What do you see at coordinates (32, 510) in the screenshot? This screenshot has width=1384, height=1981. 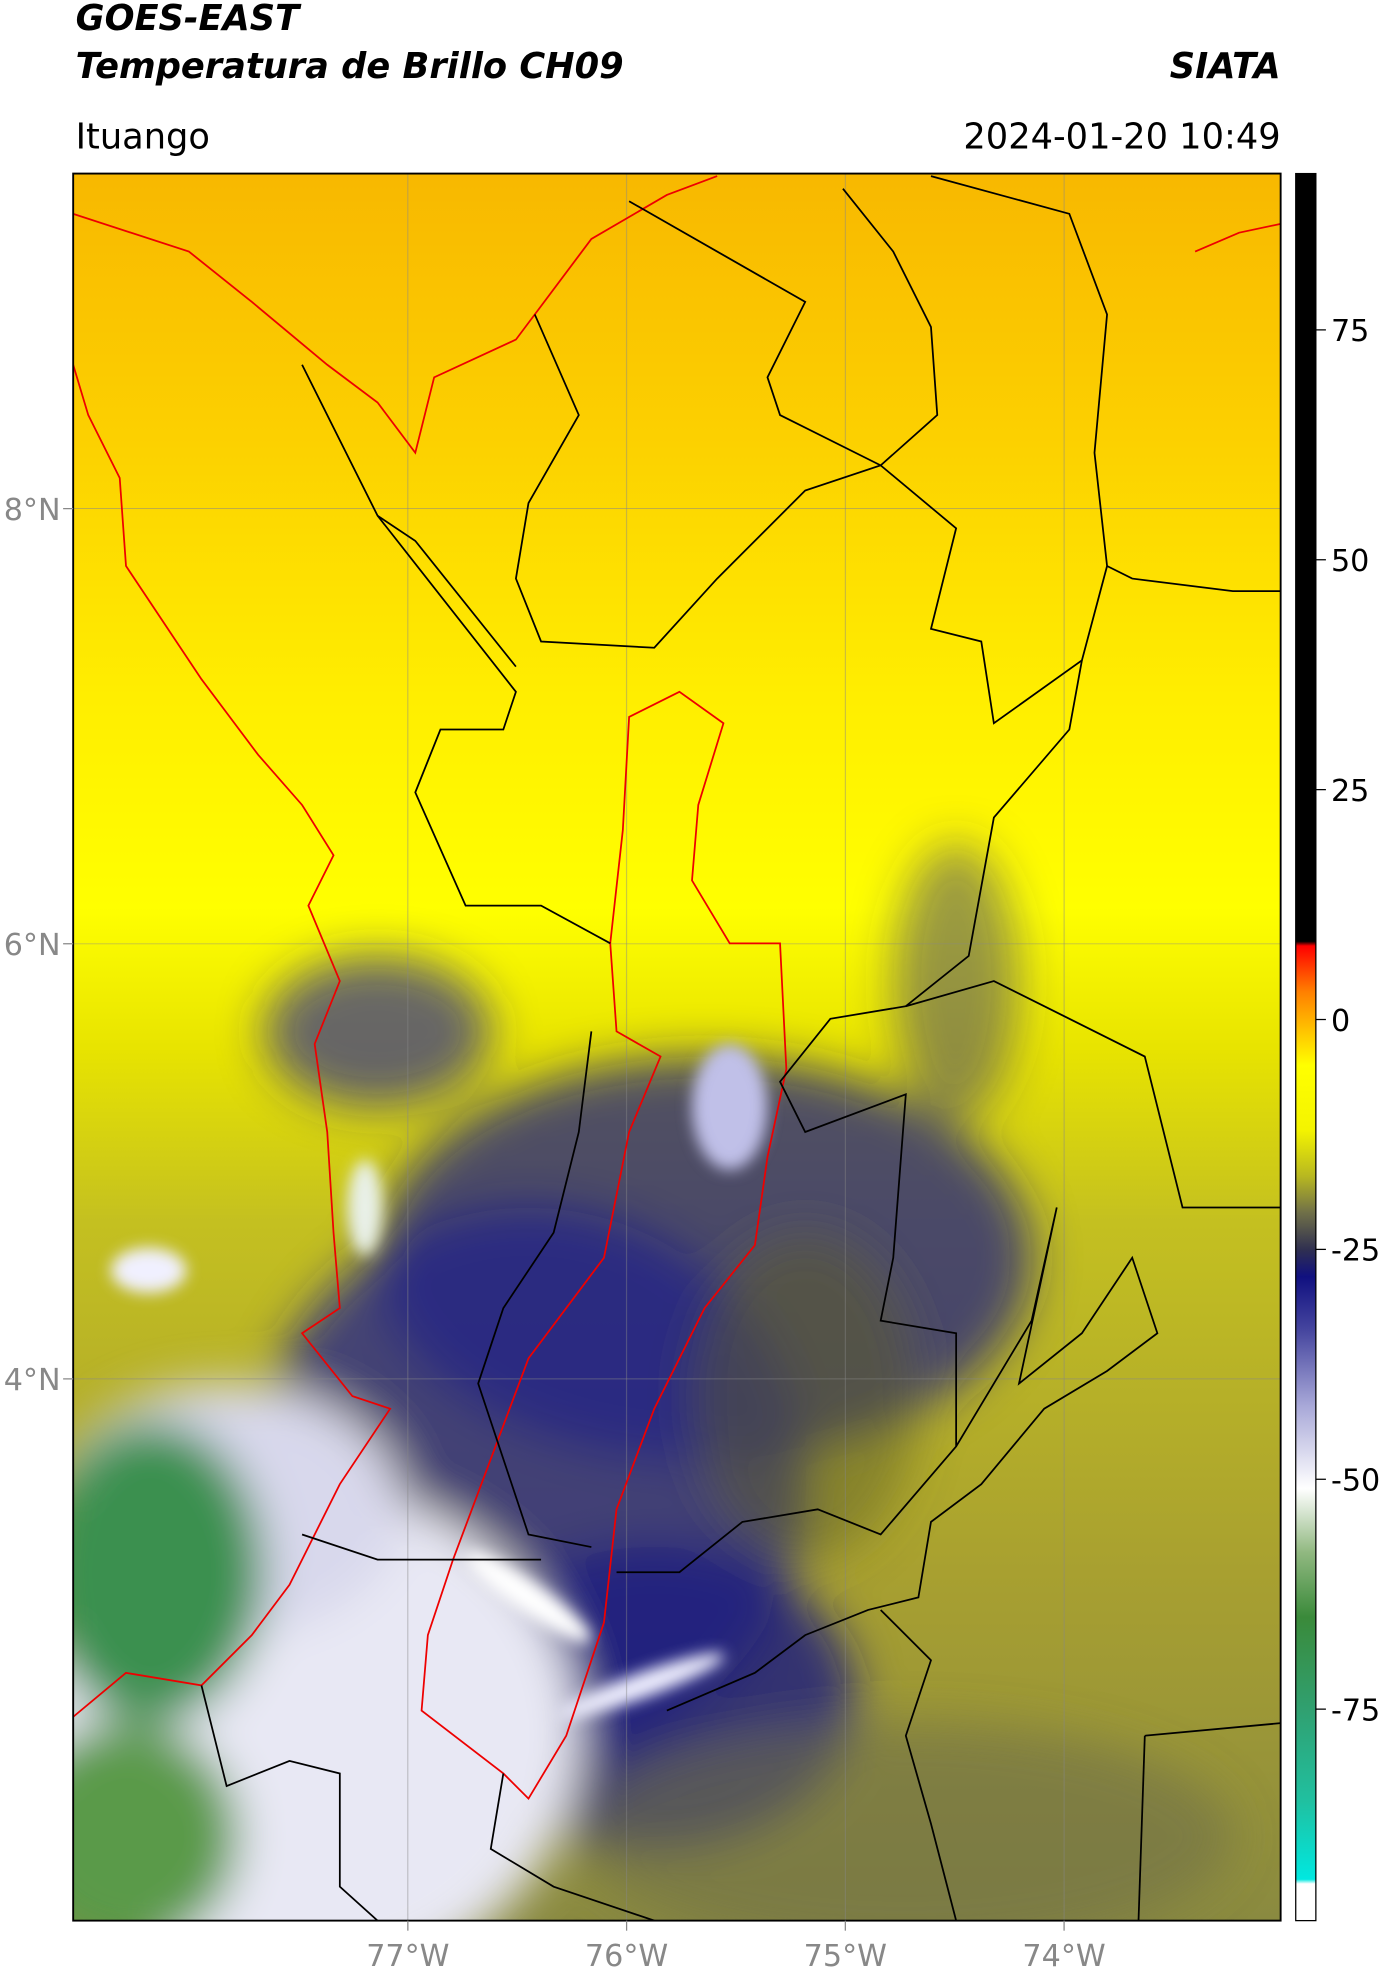 I see `lat-tick-label: 8°N` at bounding box center [32, 510].